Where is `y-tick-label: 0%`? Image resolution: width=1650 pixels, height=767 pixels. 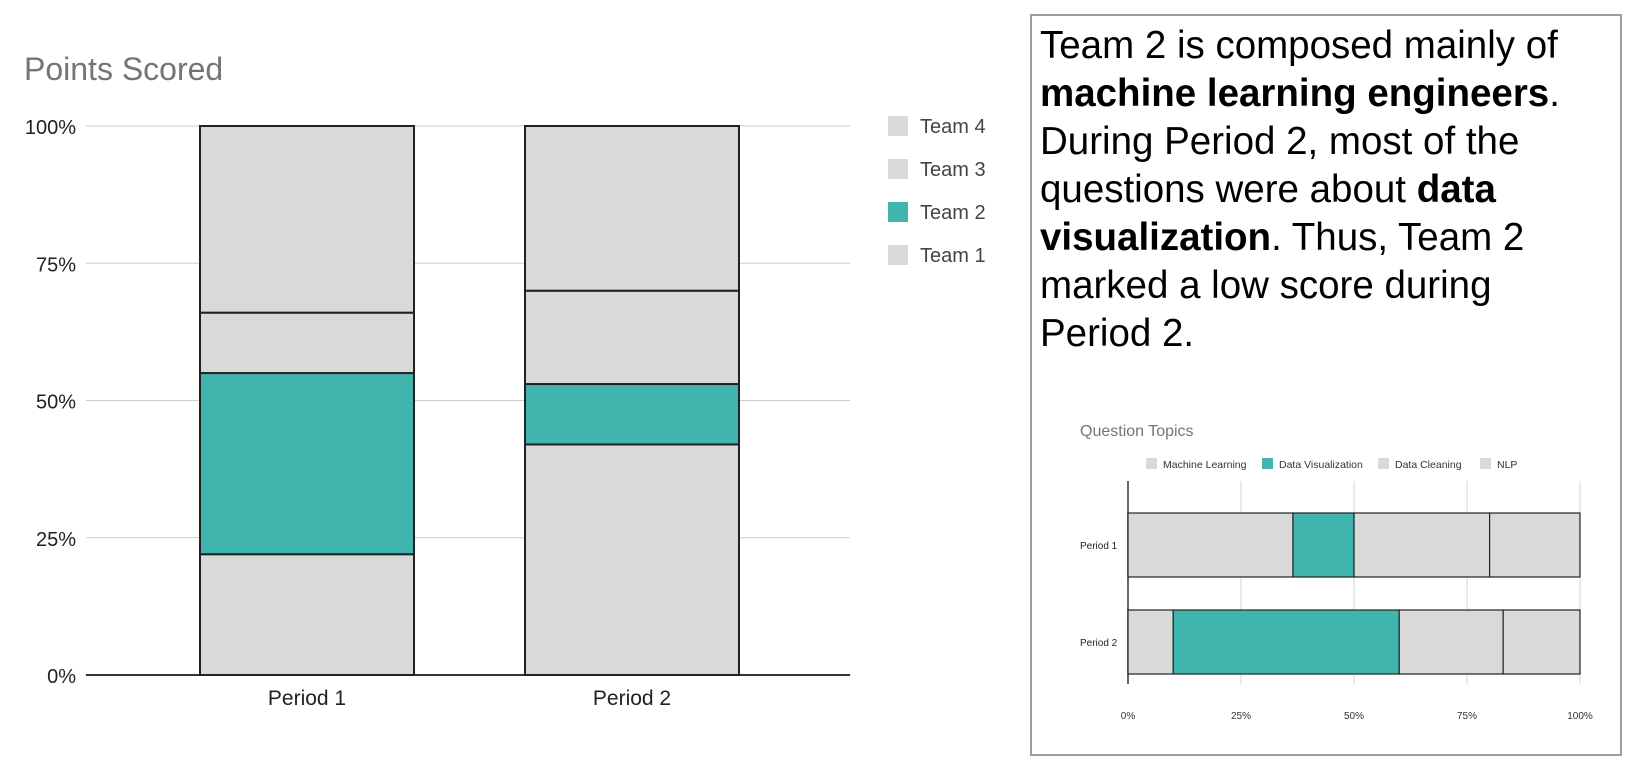
y-tick-label: 0% is located at coordinates (61, 677).